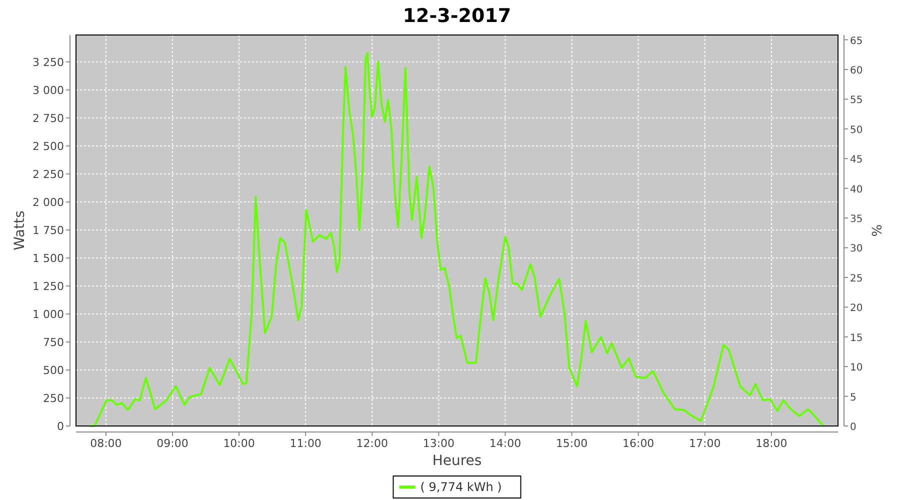  What do you see at coordinates (48, 230) in the screenshot?
I see `y-tick-label: 1 750` at bounding box center [48, 230].